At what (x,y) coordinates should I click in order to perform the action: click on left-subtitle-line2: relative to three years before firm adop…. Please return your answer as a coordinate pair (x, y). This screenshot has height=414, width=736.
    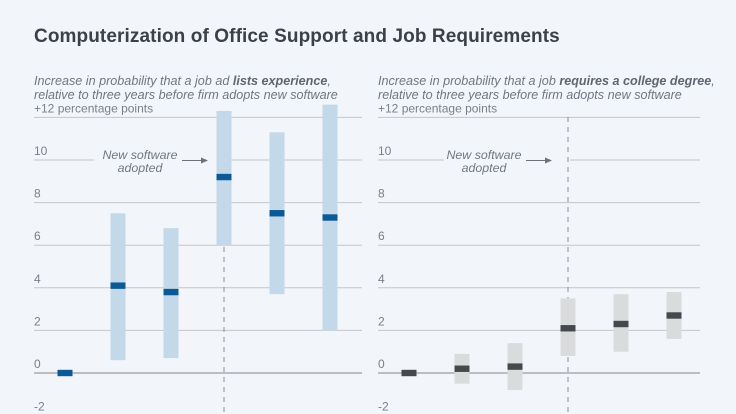
    Looking at the image, I should click on (186, 95).